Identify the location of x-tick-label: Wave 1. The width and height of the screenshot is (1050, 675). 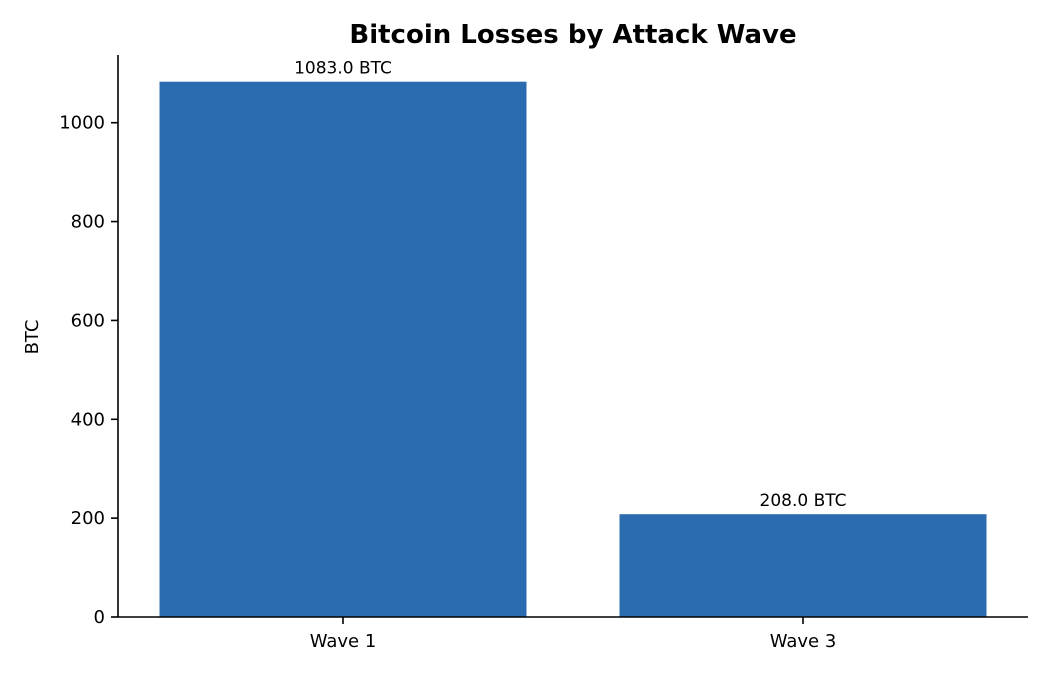
(343, 641).